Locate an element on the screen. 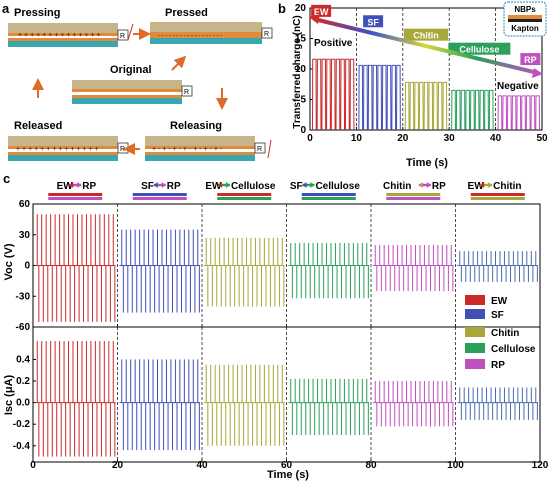  polarity-arrow-head-left is located at coordinates (314, 19).